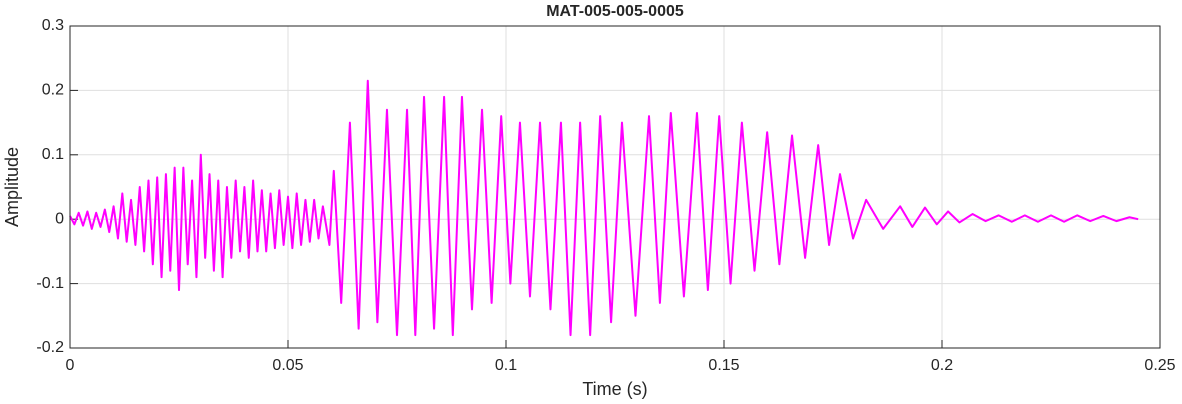 Image resolution: width=1182 pixels, height=404 pixels. Describe the element at coordinates (723, 365) in the screenshot. I see `x-tick-label: 0.15` at that location.